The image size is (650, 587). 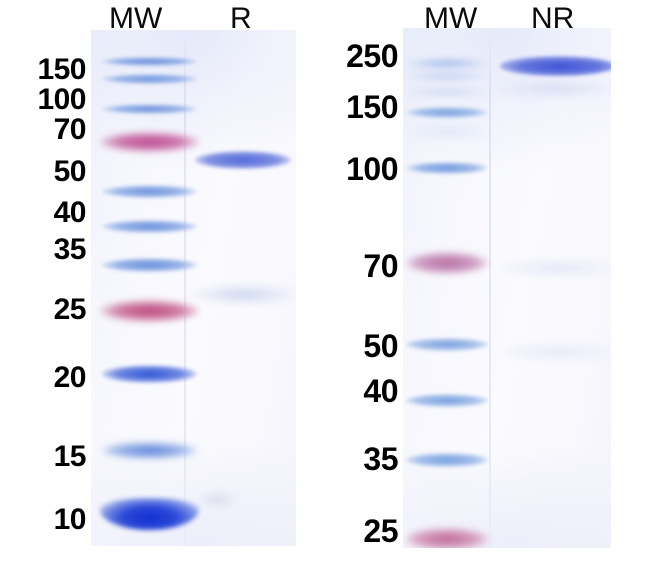 I want to click on ladder-band-25-right, so click(x=447, y=538).